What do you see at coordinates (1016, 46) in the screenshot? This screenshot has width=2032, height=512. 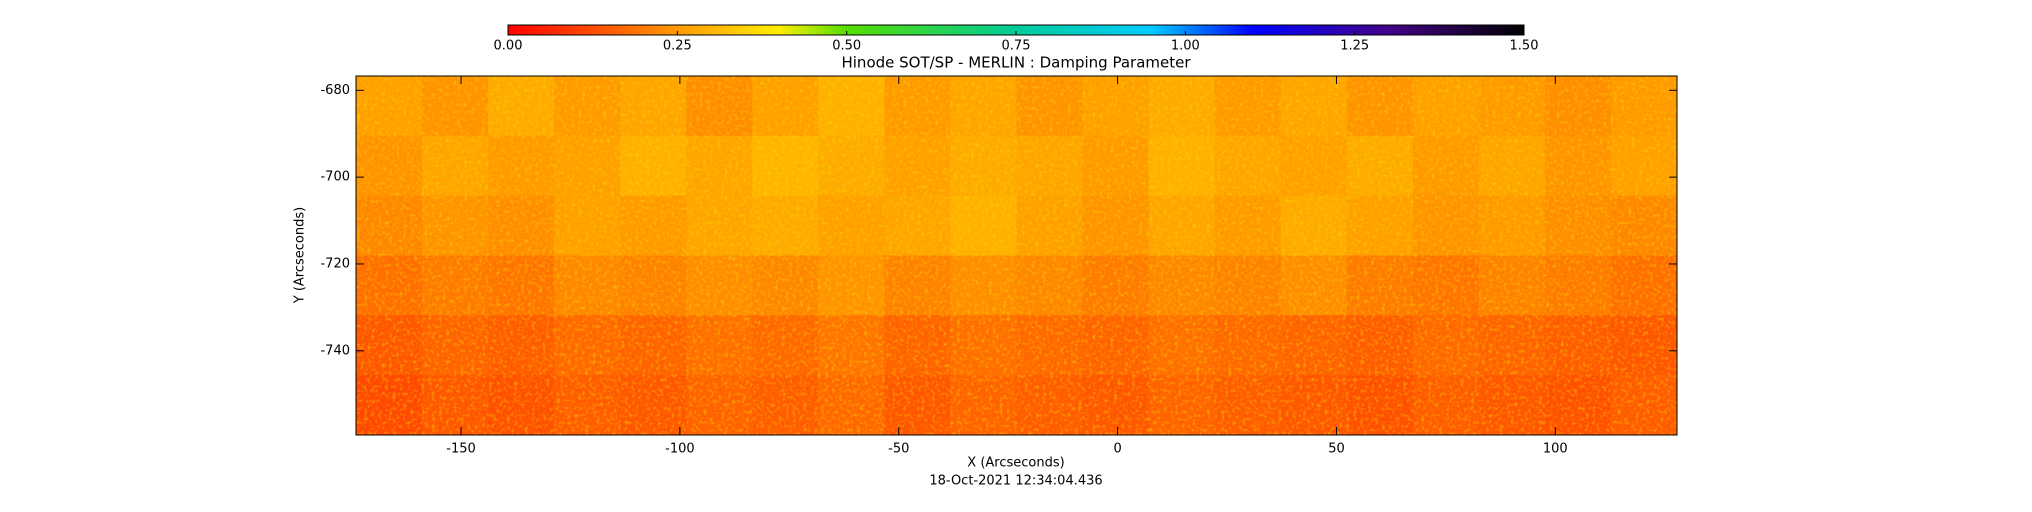 I see `colorbar-tick-label: 0.75` at bounding box center [1016, 46].